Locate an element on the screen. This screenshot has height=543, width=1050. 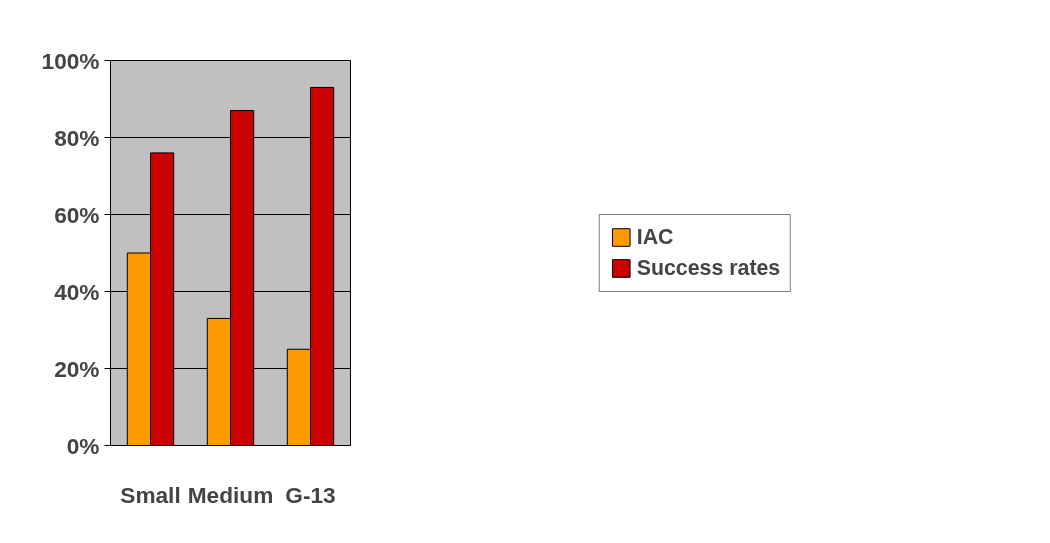
y-tick-label: 40% is located at coordinates (77, 291).